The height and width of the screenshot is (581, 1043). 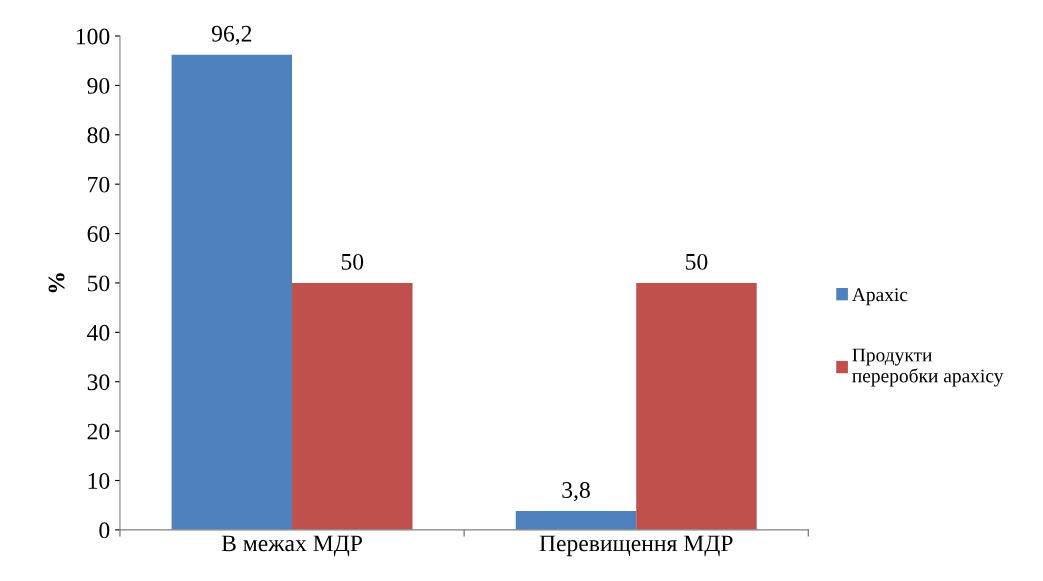 What do you see at coordinates (98, 234) in the screenshot?
I see `y-tick-label: 60` at bounding box center [98, 234].